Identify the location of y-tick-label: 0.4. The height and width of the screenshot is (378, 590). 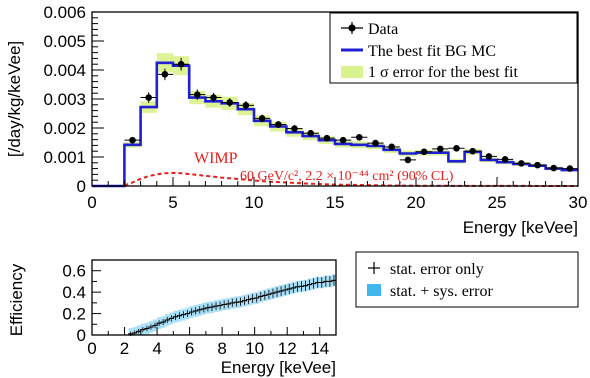
(74, 292).